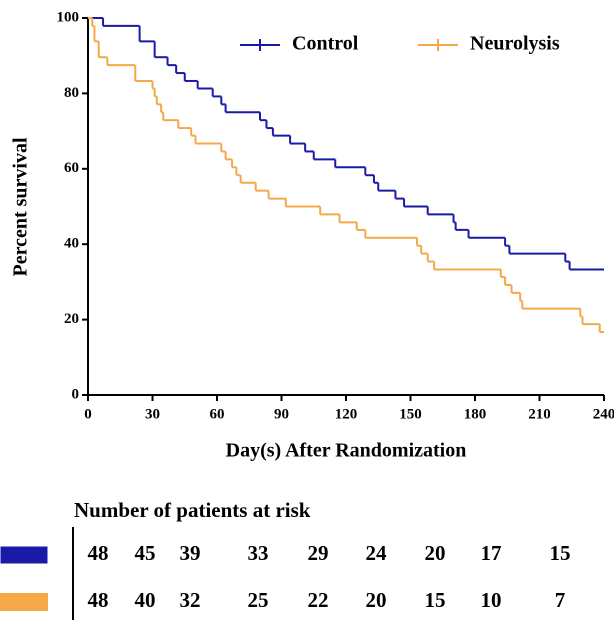  I want to click on x-tick-label: 240, so click(603, 414).